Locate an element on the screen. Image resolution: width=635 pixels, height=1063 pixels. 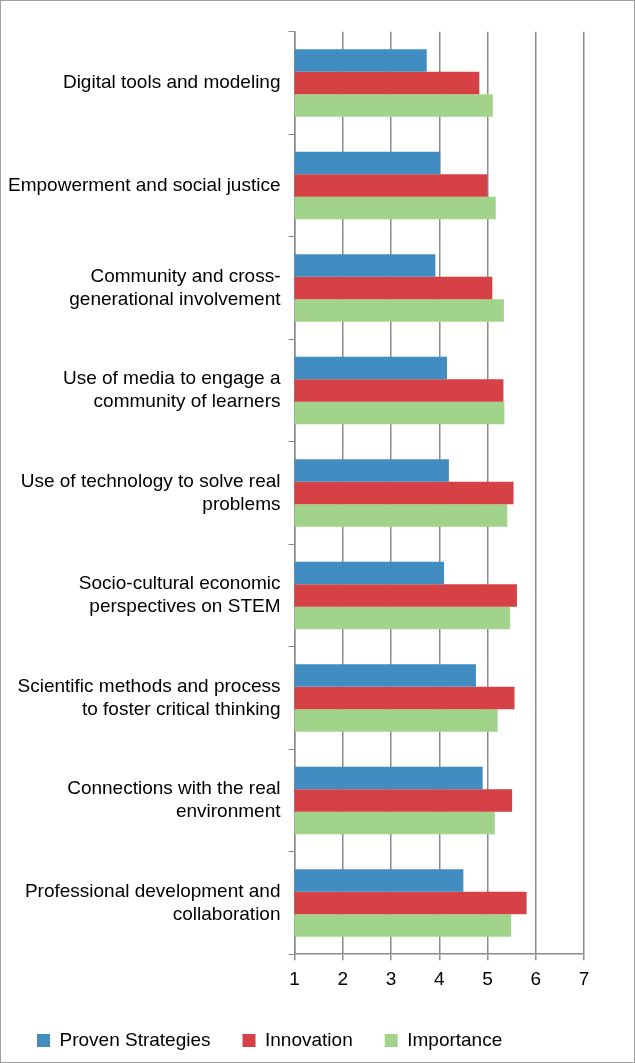
x-tick-label: 7 is located at coordinates (584, 978).